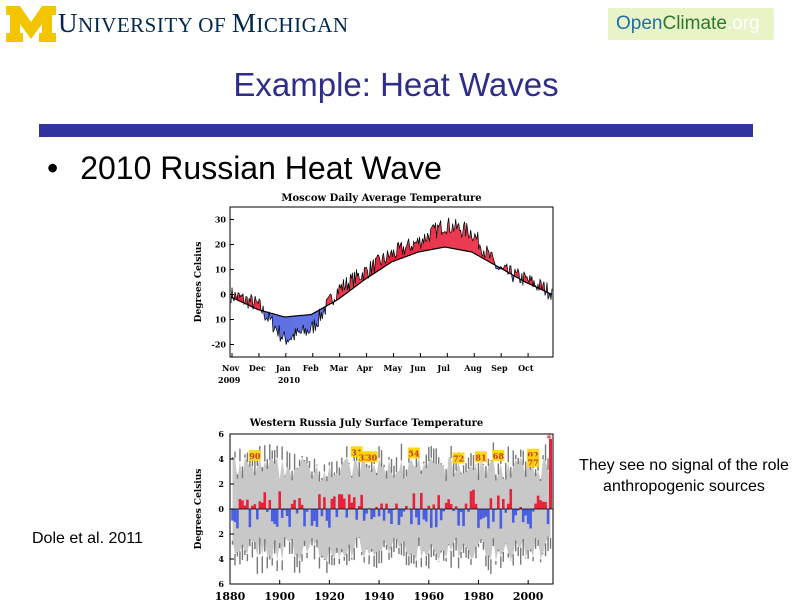  I want to click on chart1-month-label: May, so click(393, 368).